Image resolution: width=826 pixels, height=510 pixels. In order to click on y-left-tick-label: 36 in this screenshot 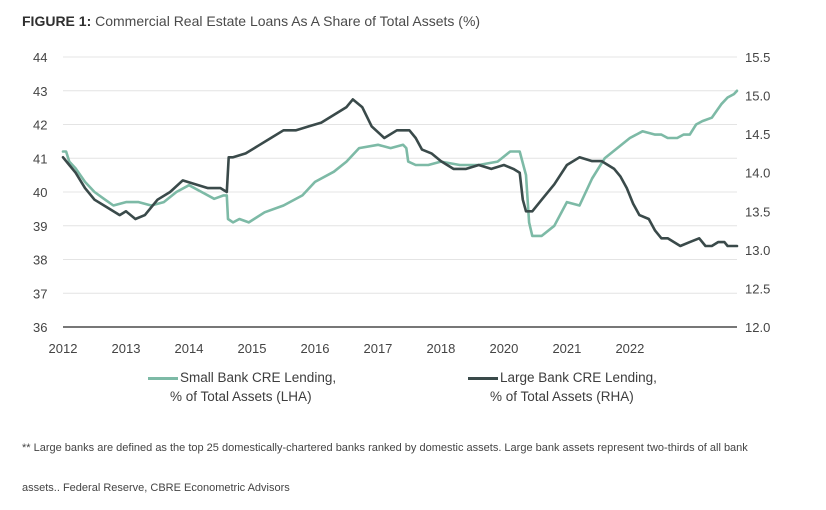, I will do `click(40, 327)`.